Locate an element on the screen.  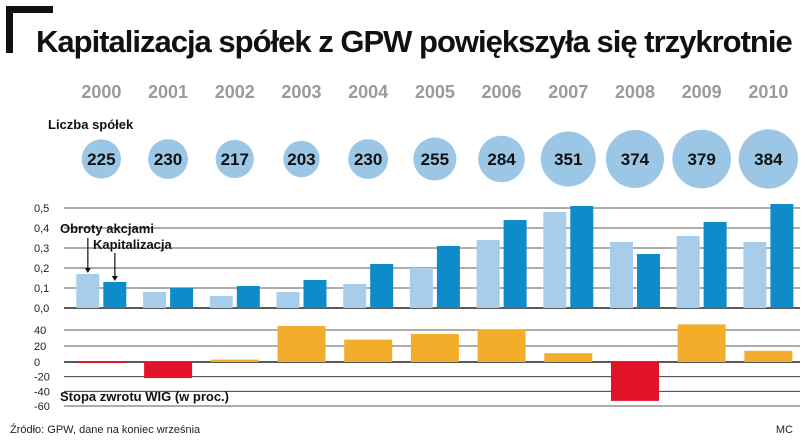
ytick-wig-2: 0 is located at coordinates (37, 363).